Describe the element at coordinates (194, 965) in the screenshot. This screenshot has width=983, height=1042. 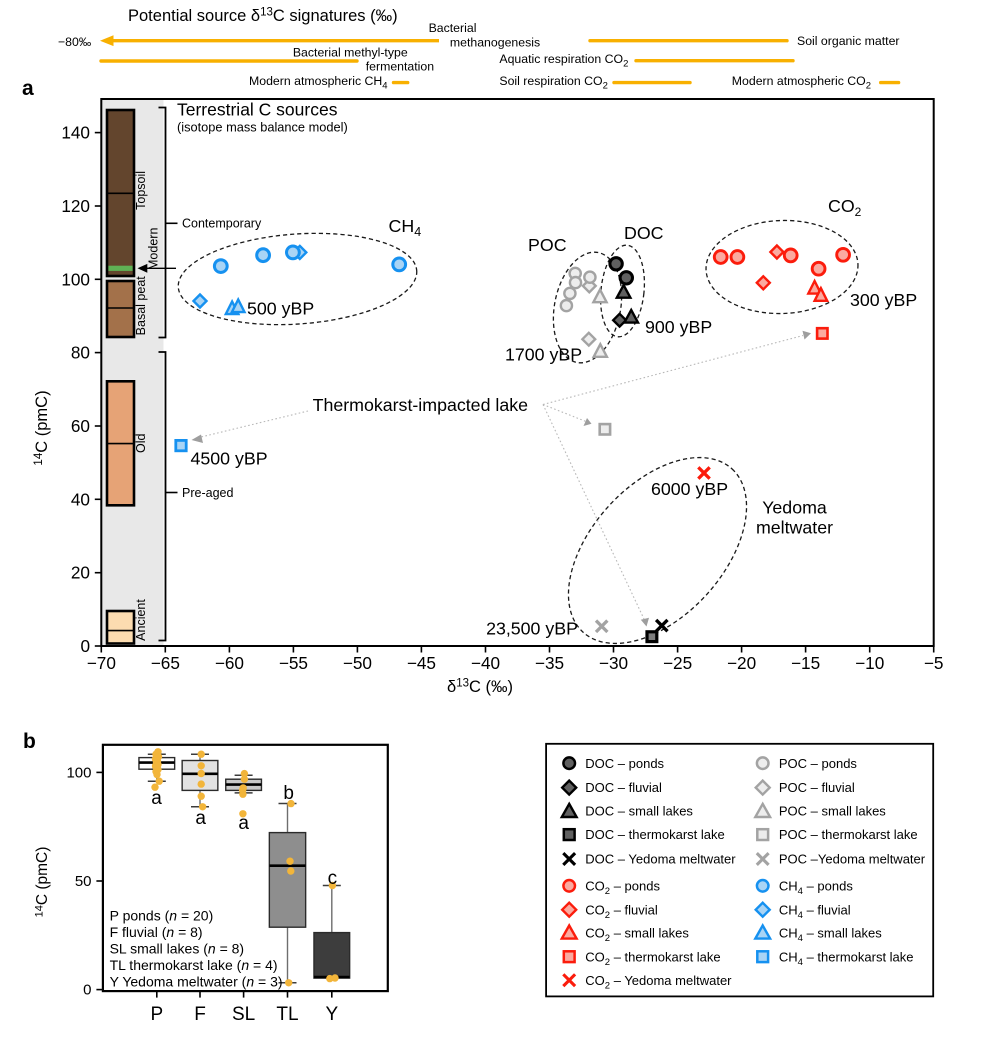
I see `svg-text: TL thermokarst lake (n = 4)` at that location.